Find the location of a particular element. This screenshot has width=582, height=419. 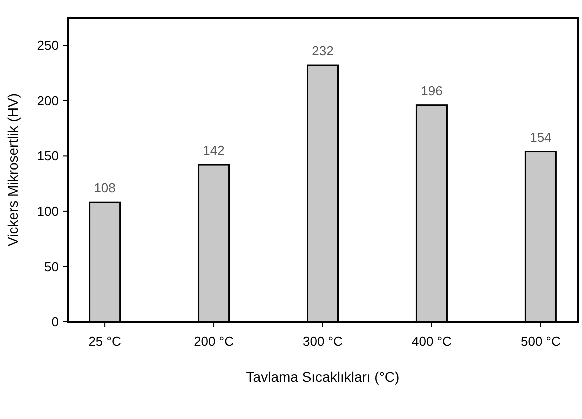

x-tick-label: 400 °C is located at coordinates (432, 341).